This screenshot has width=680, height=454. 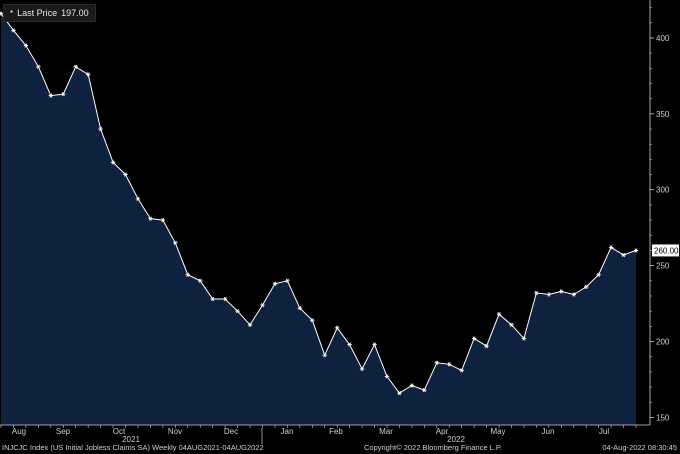 What do you see at coordinates (664, 212) in the screenshot?
I see `y-axis: 150 200 250 300 350 400 260.00` at bounding box center [664, 212].